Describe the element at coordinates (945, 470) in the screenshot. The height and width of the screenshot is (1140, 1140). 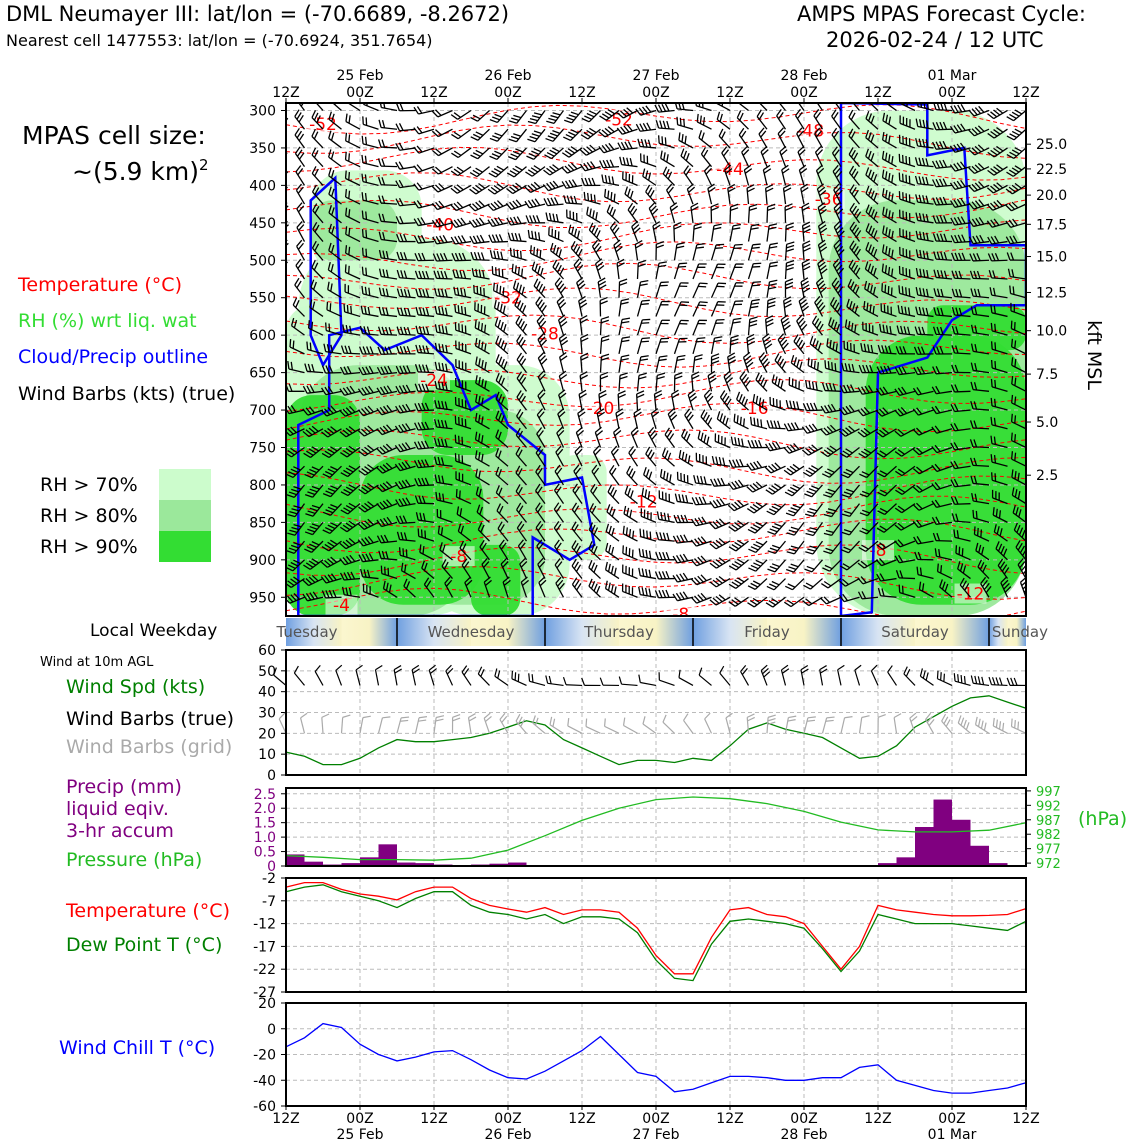
I see `rh-shade-area` at that location.